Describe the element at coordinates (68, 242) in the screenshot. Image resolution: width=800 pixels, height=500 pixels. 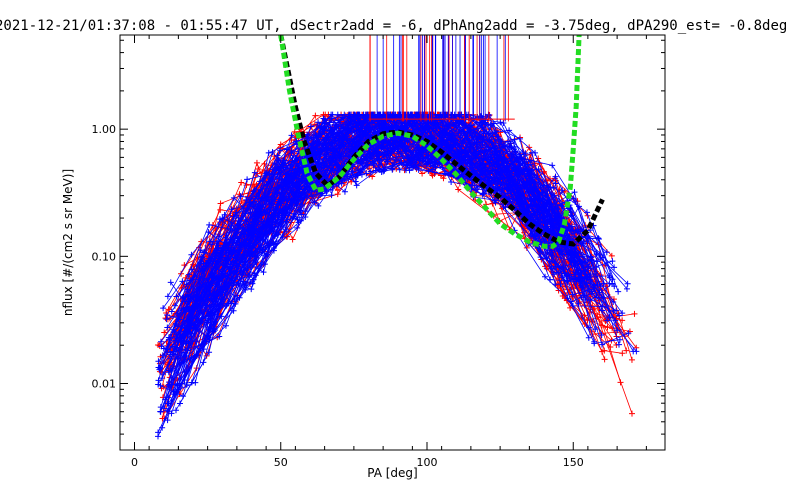
I see `y-axis-label: nflux [#/(cm2 s sr MeV)]` at that location.